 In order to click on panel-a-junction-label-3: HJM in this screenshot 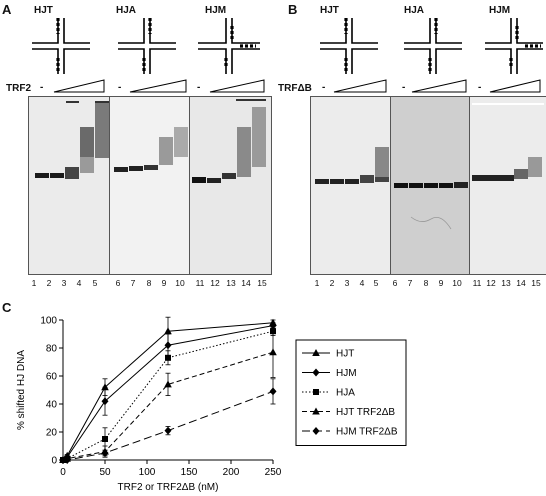, I will do `click(216, 10)`.